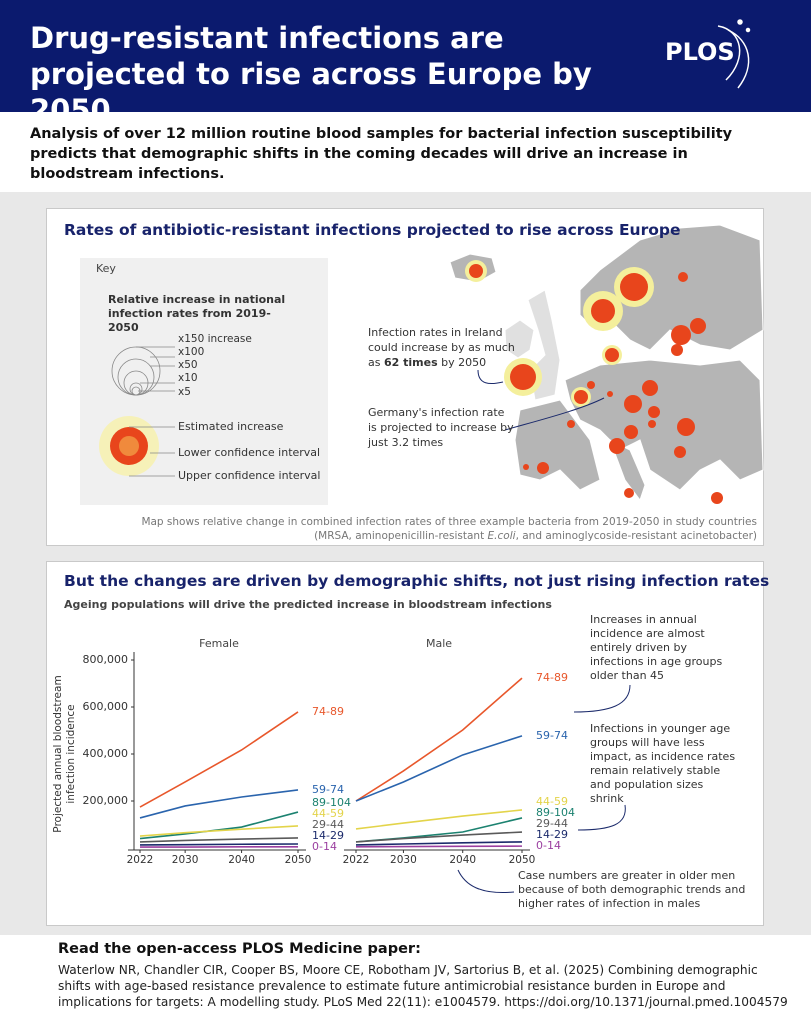 The height and width of the screenshot is (1024, 811). Describe the element at coordinates (106, 753) in the screenshot. I see `y-tick-label: 400,000` at that location.